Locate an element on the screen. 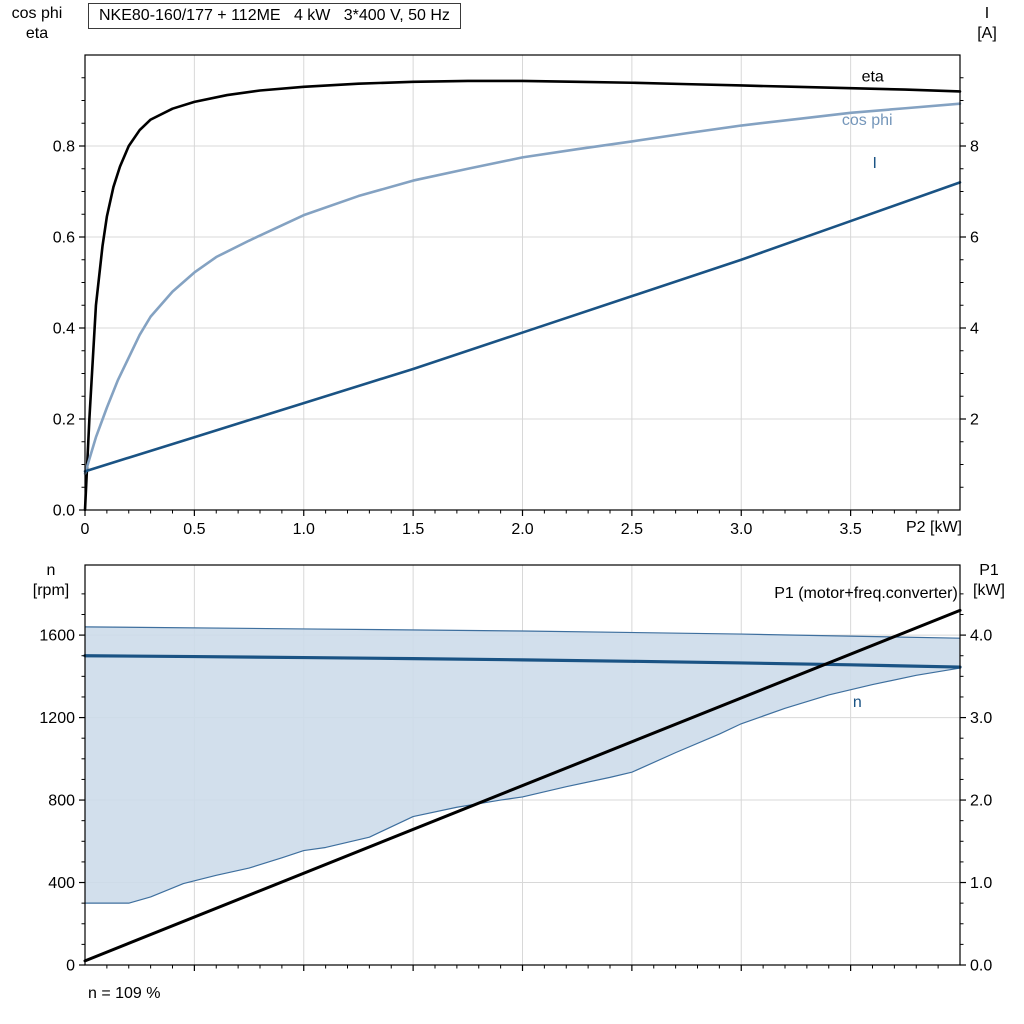 The height and width of the screenshot is (1024, 1024). y-left-tick-label: 1200 is located at coordinates (57, 718).